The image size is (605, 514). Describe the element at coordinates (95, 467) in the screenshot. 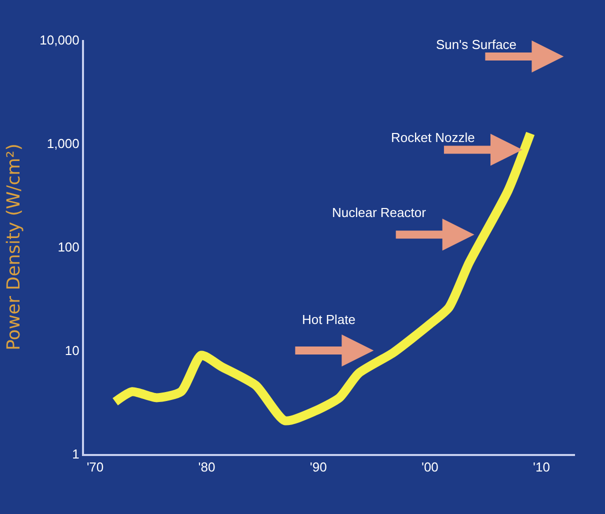

I see `x-tick-label: '70` at that location.